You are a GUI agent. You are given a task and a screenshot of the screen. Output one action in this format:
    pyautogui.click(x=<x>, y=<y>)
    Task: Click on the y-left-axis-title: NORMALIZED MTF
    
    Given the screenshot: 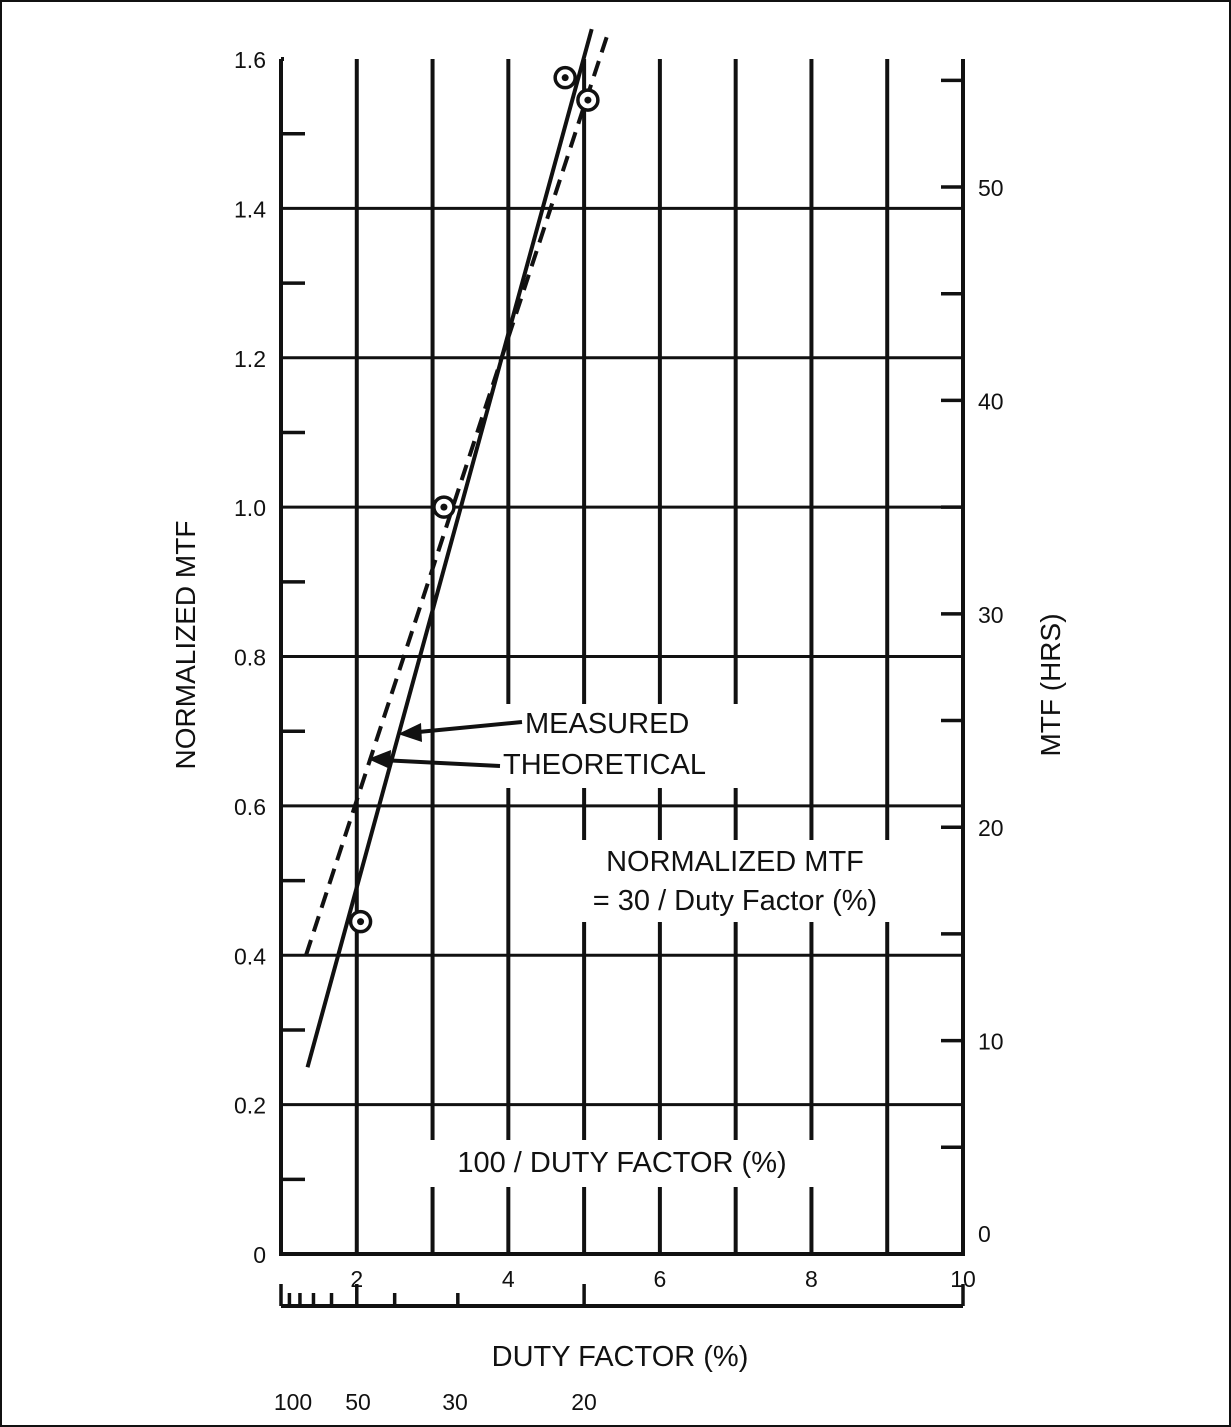 What is the action you would take?
    pyautogui.click(x=185, y=645)
    